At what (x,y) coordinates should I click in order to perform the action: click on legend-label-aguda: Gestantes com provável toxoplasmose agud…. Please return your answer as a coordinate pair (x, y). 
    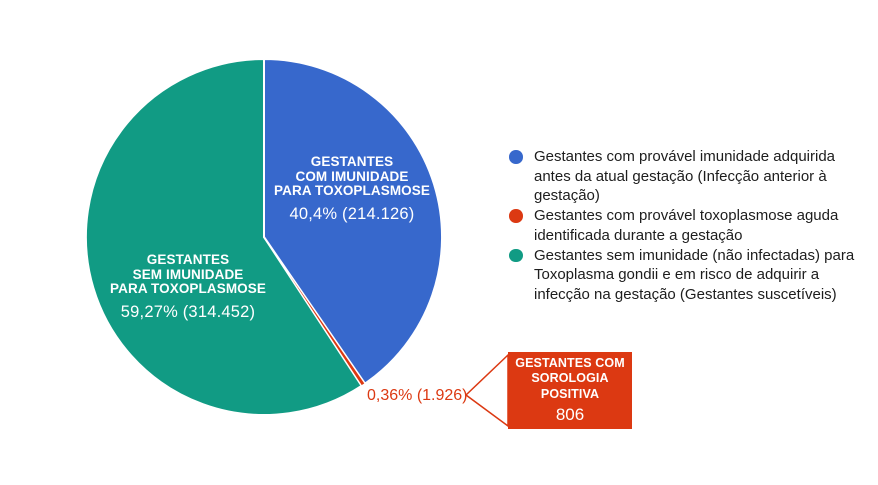
    Looking at the image, I should click on (686, 225).